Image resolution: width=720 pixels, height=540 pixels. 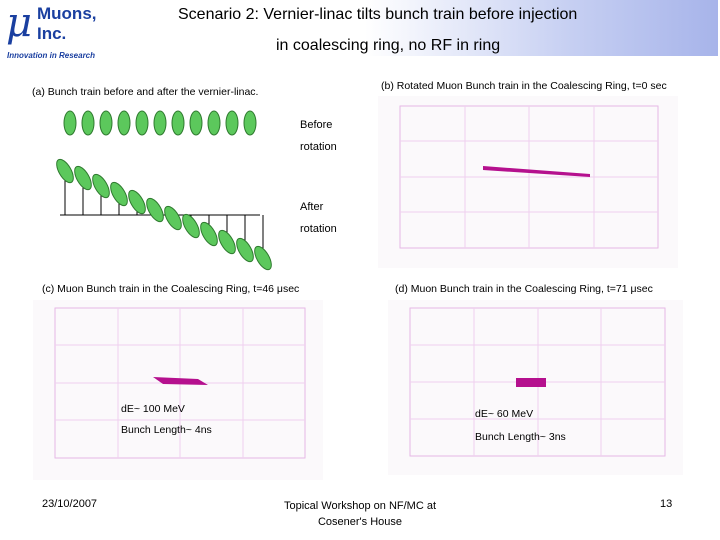 What do you see at coordinates (535, 387) in the screenshot?
I see `plot-d` at bounding box center [535, 387].